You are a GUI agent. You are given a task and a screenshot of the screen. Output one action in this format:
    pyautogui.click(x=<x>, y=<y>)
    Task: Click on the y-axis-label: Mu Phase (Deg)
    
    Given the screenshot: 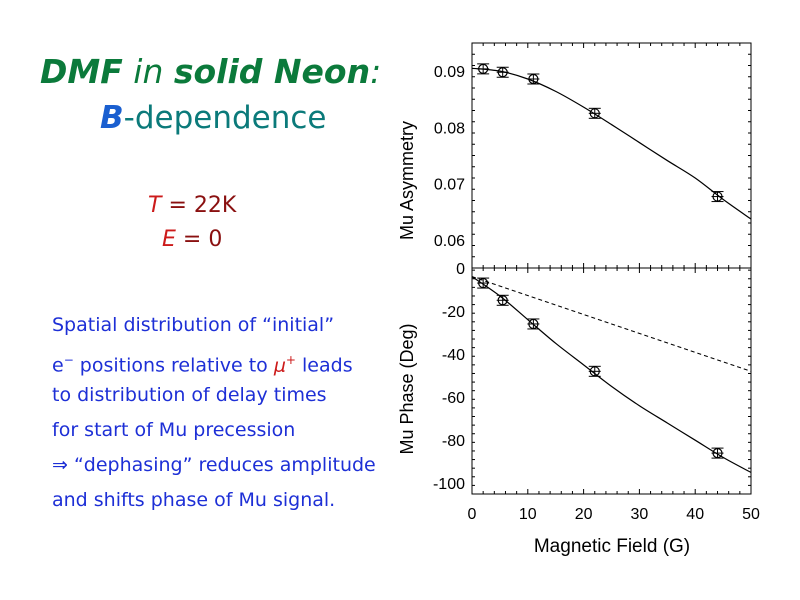 What is the action you would take?
    pyautogui.click(x=407, y=388)
    